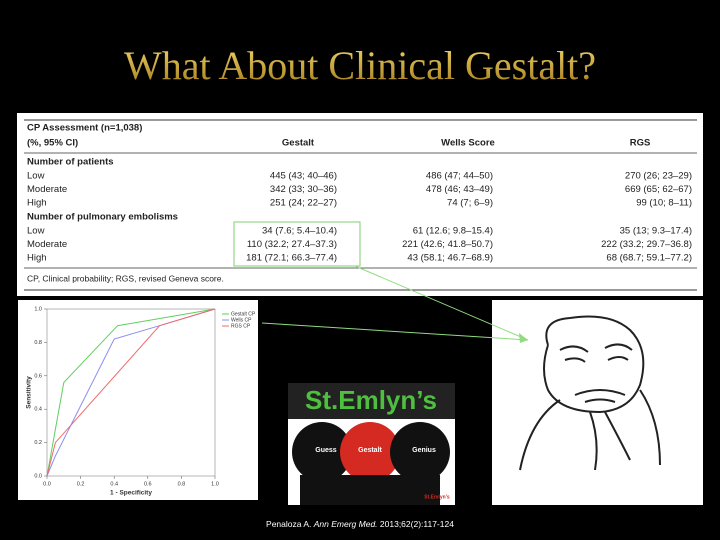  What do you see at coordinates (664, 203) in the screenshot?
I see `cell: 99 (10; 8–11)` at bounding box center [664, 203].